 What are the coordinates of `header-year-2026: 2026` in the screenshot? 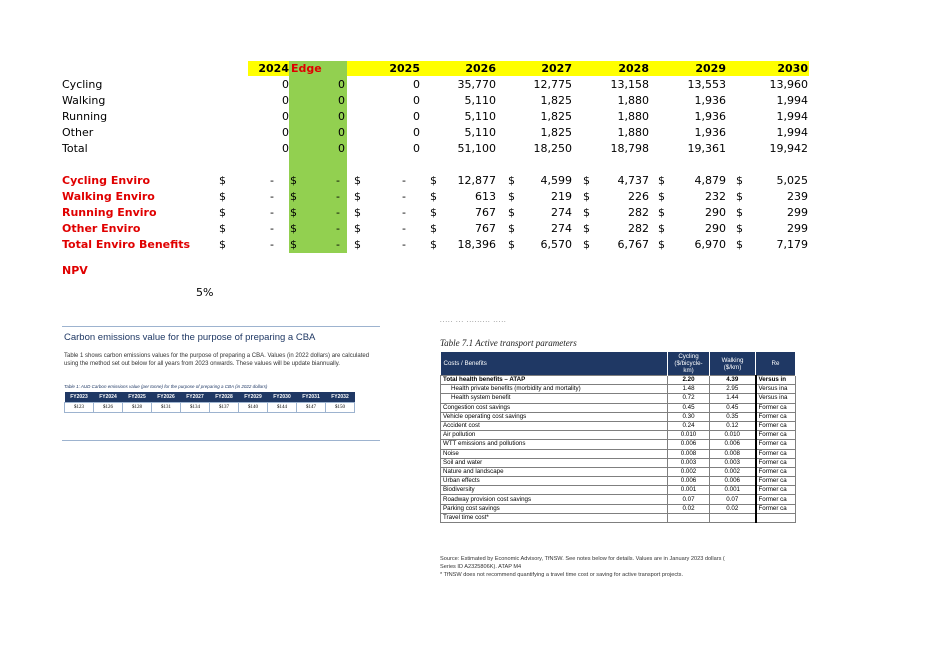 It's located at (480, 68).